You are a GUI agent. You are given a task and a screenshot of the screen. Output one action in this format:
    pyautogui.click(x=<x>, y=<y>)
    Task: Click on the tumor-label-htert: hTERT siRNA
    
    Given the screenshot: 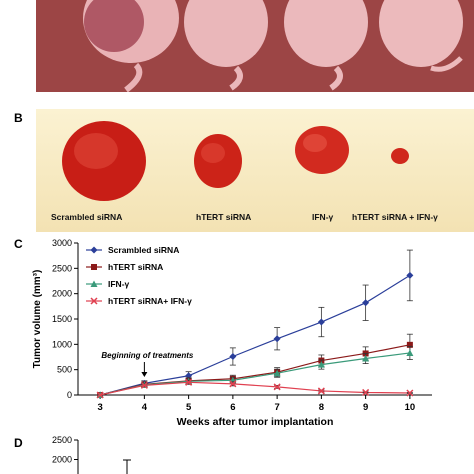 What is the action you would take?
    pyautogui.click(x=224, y=217)
    